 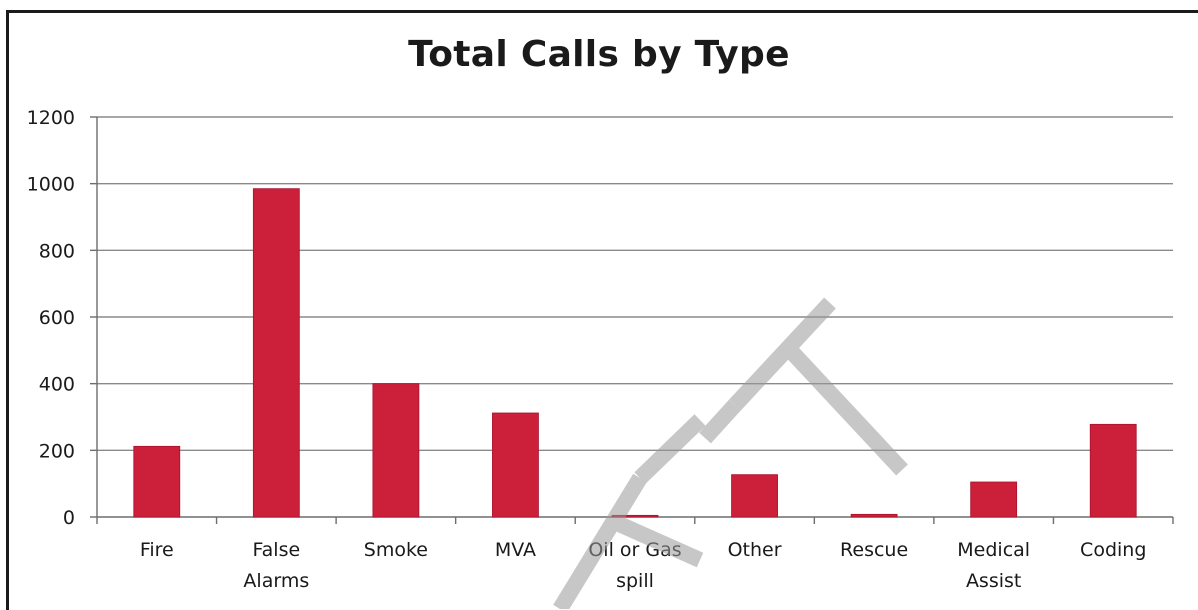 I want to click on x-category-label-medical-assist-line2: Assist, so click(x=993, y=581).